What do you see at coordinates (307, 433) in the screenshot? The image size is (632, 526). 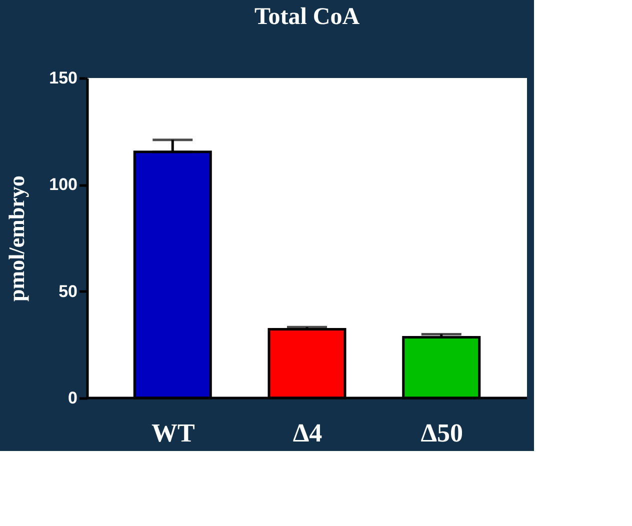 I see `x-tick-label: Δ4` at bounding box center [307, 433].